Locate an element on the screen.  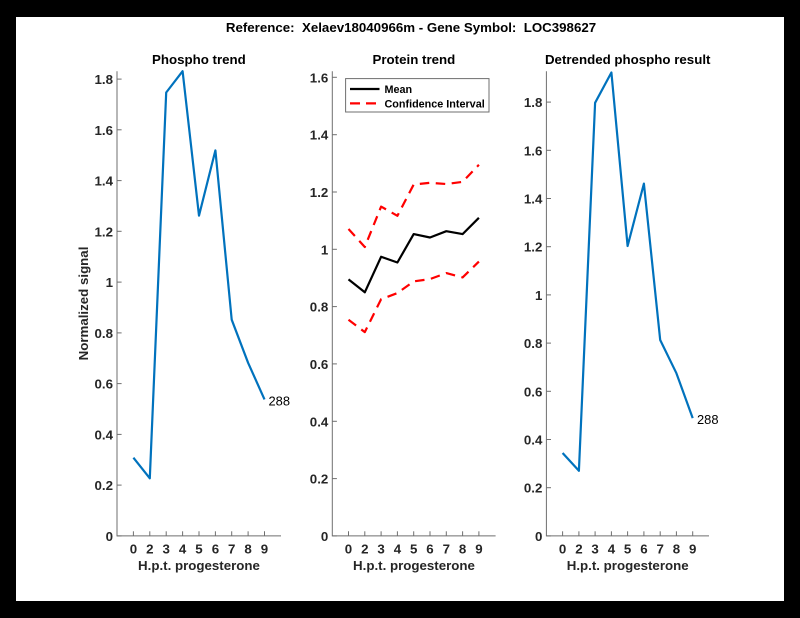
svg-text: Mean is located at coordinates (399, 90).